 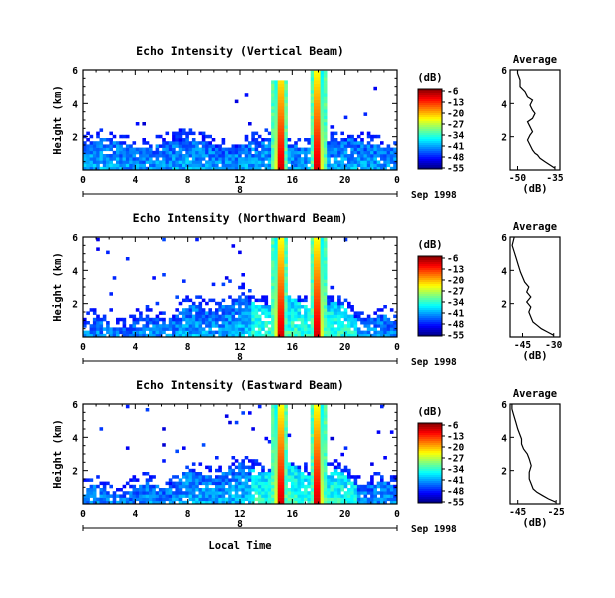 What do you see at coordinates (75, 438) in the screenshot?
I see `y-tick-label: 4` at bounding box center [75, 438].